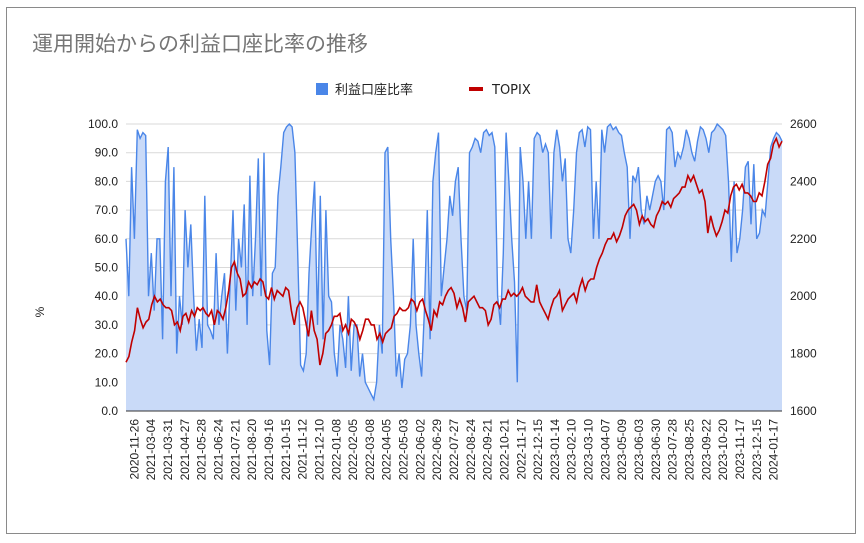 The height and width of the screenshot is (543, 864). Describe the element at coordinates (572, 450) in the screenshot. I see `x-tick-label: 2023-02-10` at that location.